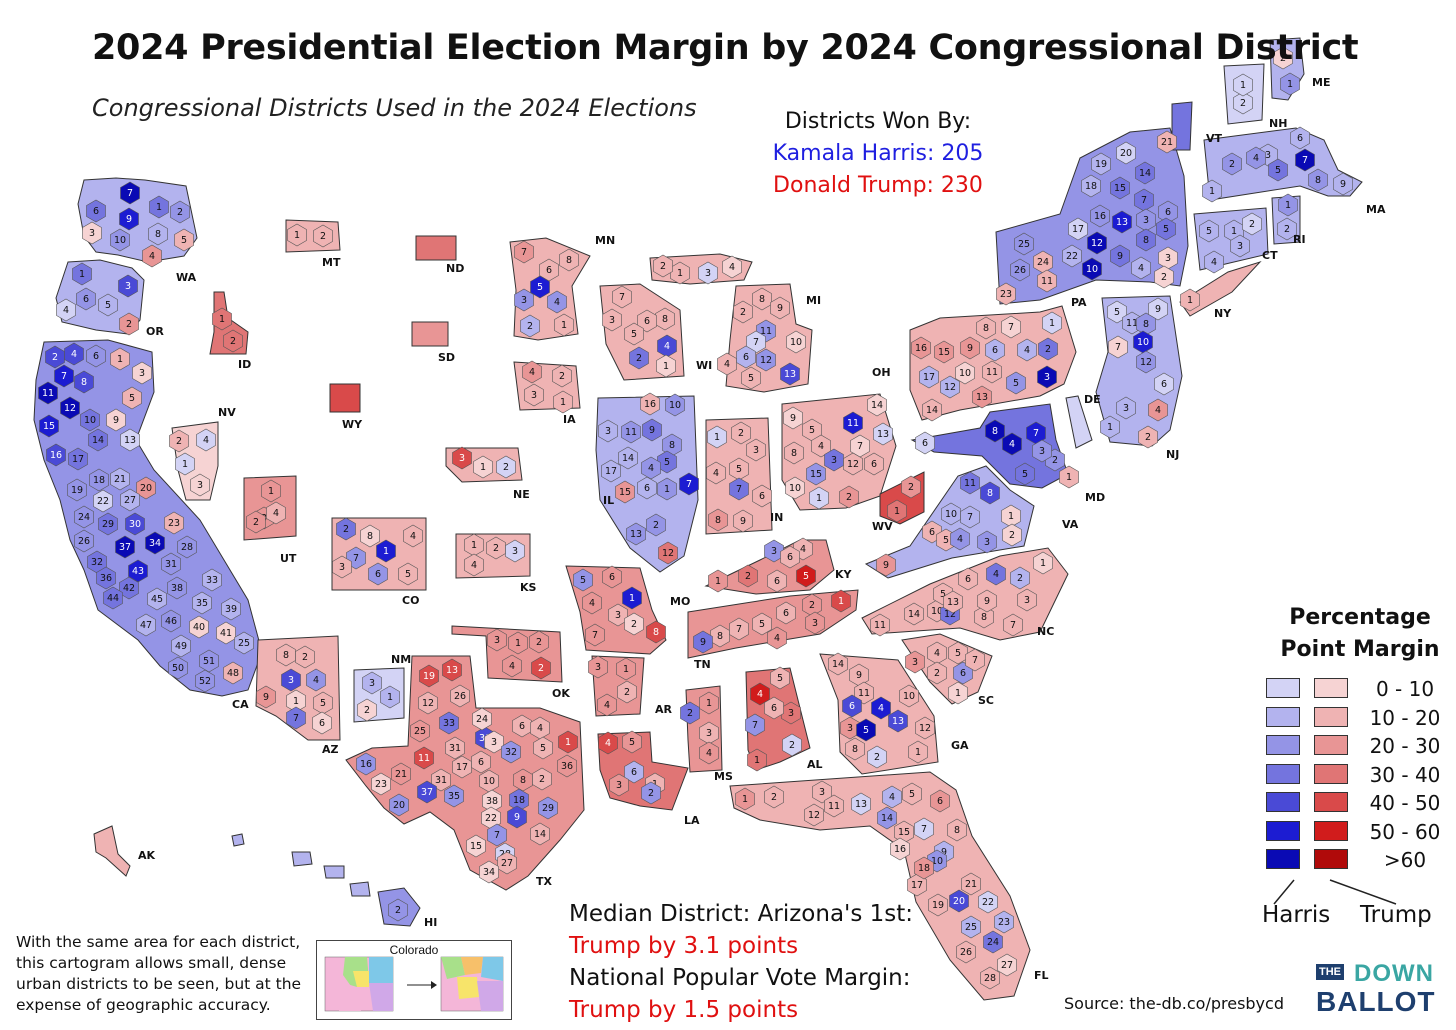 The image size is (1456, 1030). What do you see at coordinates (1095, 497) in the screenshot?
I see `state-label-md: MD` at bounding box center [1095, 497].